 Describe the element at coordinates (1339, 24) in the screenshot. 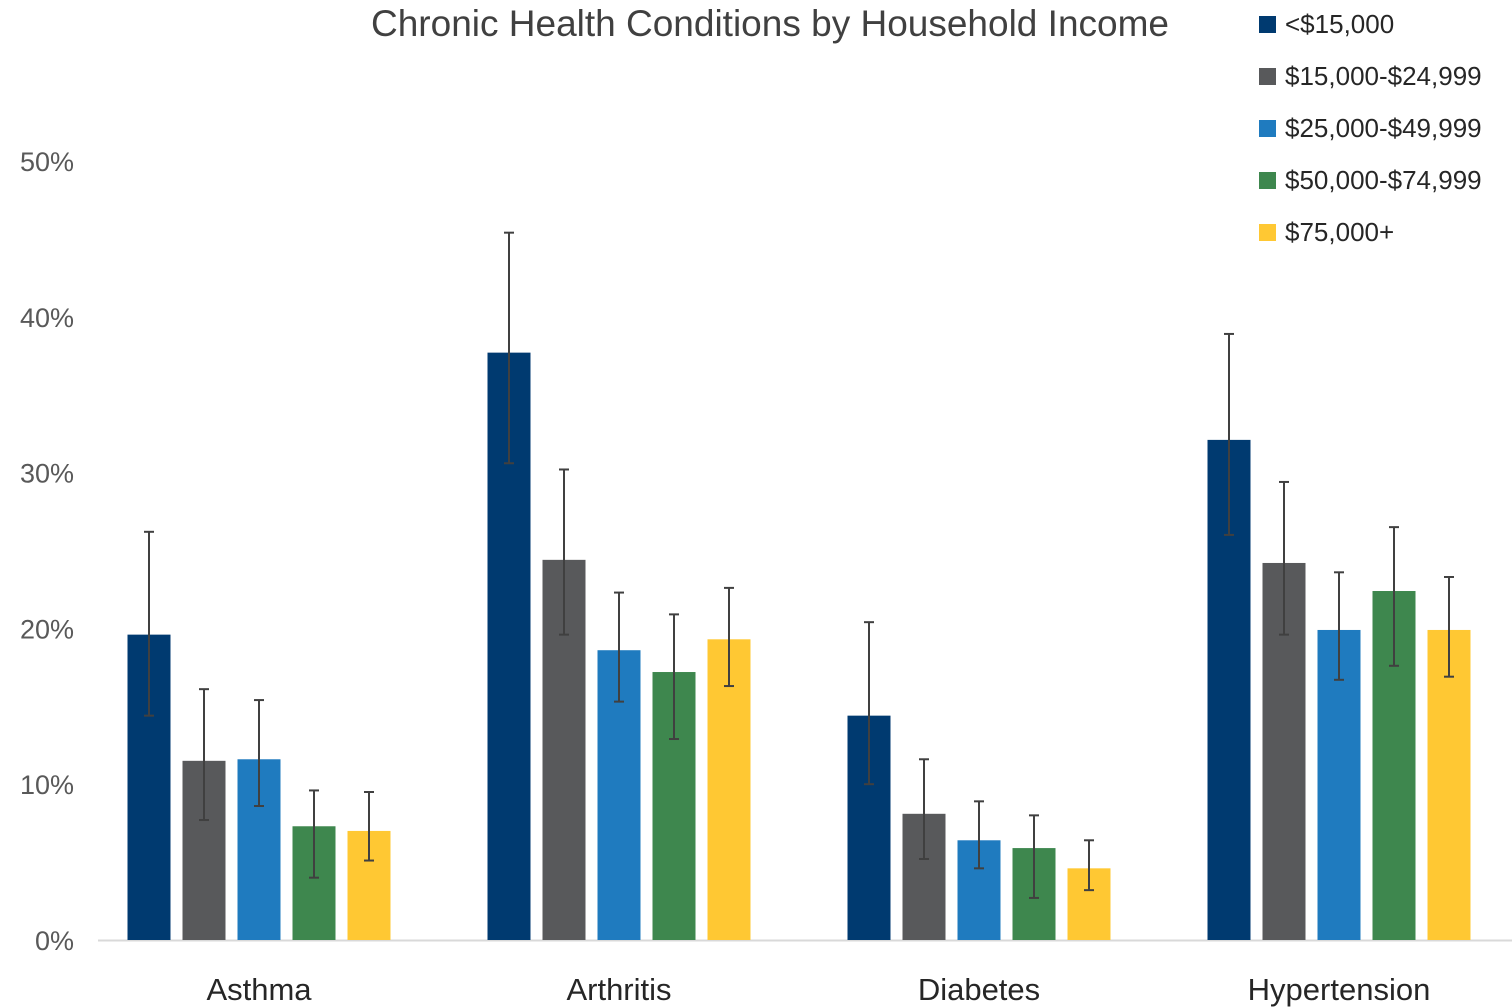

I see `legend-label: <$15,000` at that location.